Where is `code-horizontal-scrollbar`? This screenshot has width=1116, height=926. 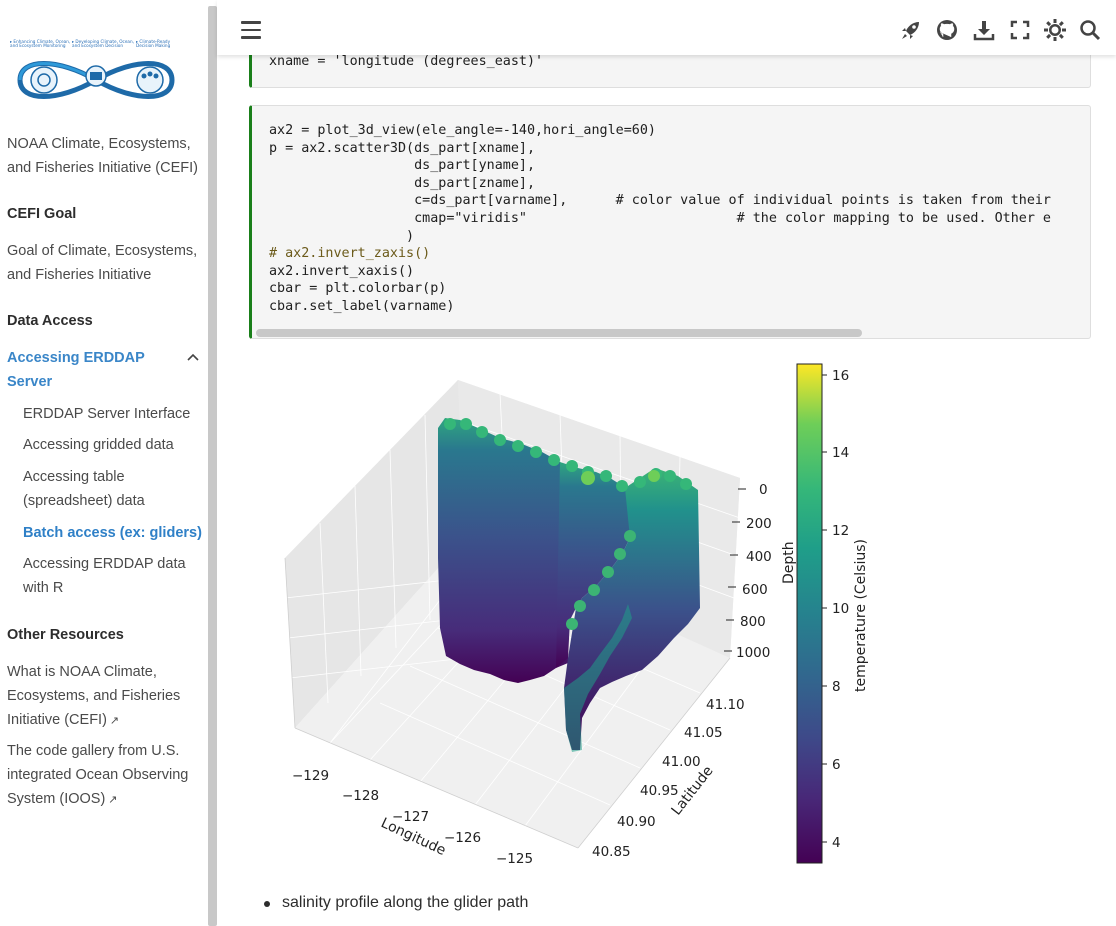
code-horizontal-scrollbar is located at coordinates (559, 333).